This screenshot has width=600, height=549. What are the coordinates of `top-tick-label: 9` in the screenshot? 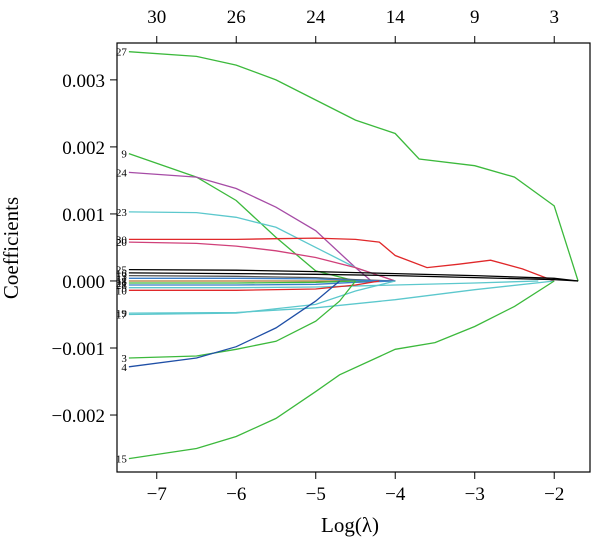 It's located at (475, 17).